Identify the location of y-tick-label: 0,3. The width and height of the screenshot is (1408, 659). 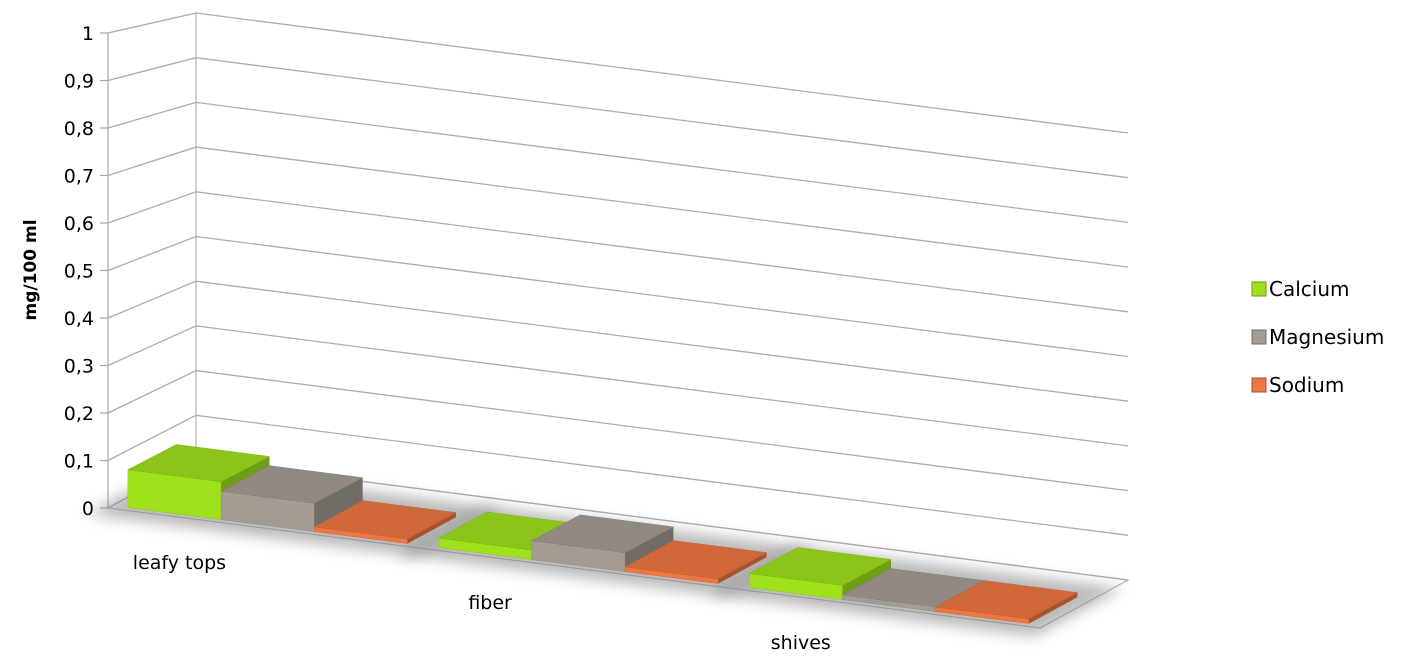
(79, 367).